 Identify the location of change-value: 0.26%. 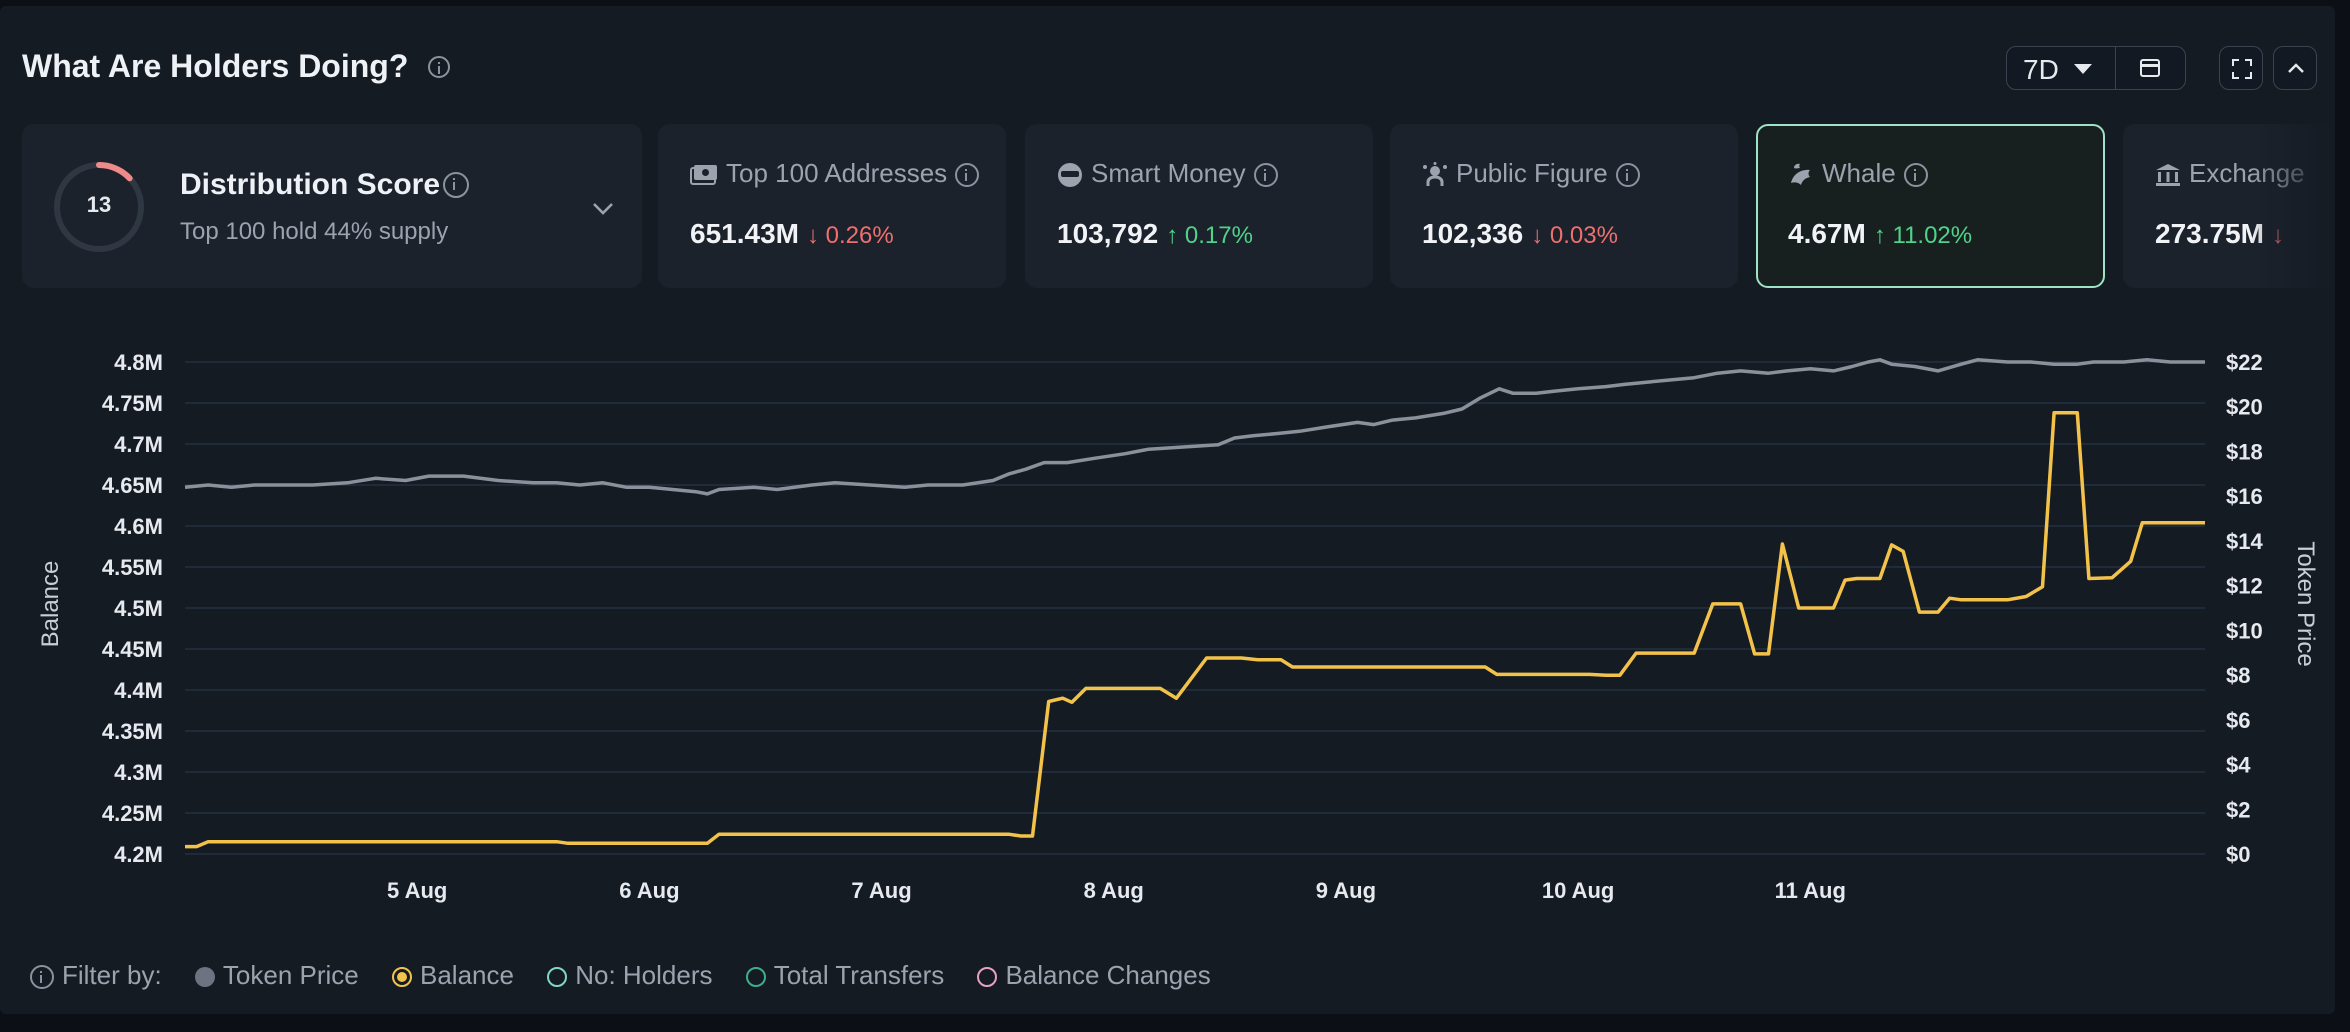
(859, 235).